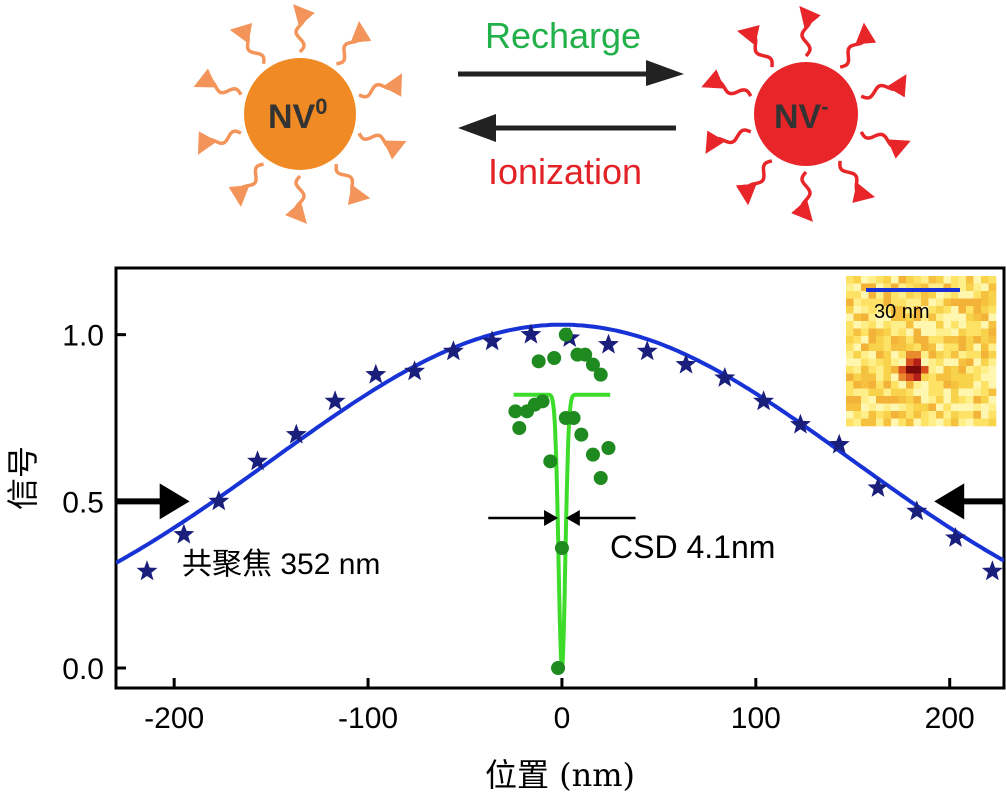  Describe the element at coordinates (83, 669) in the screenshot. I see `y-tick-label: 0.0` at that location.